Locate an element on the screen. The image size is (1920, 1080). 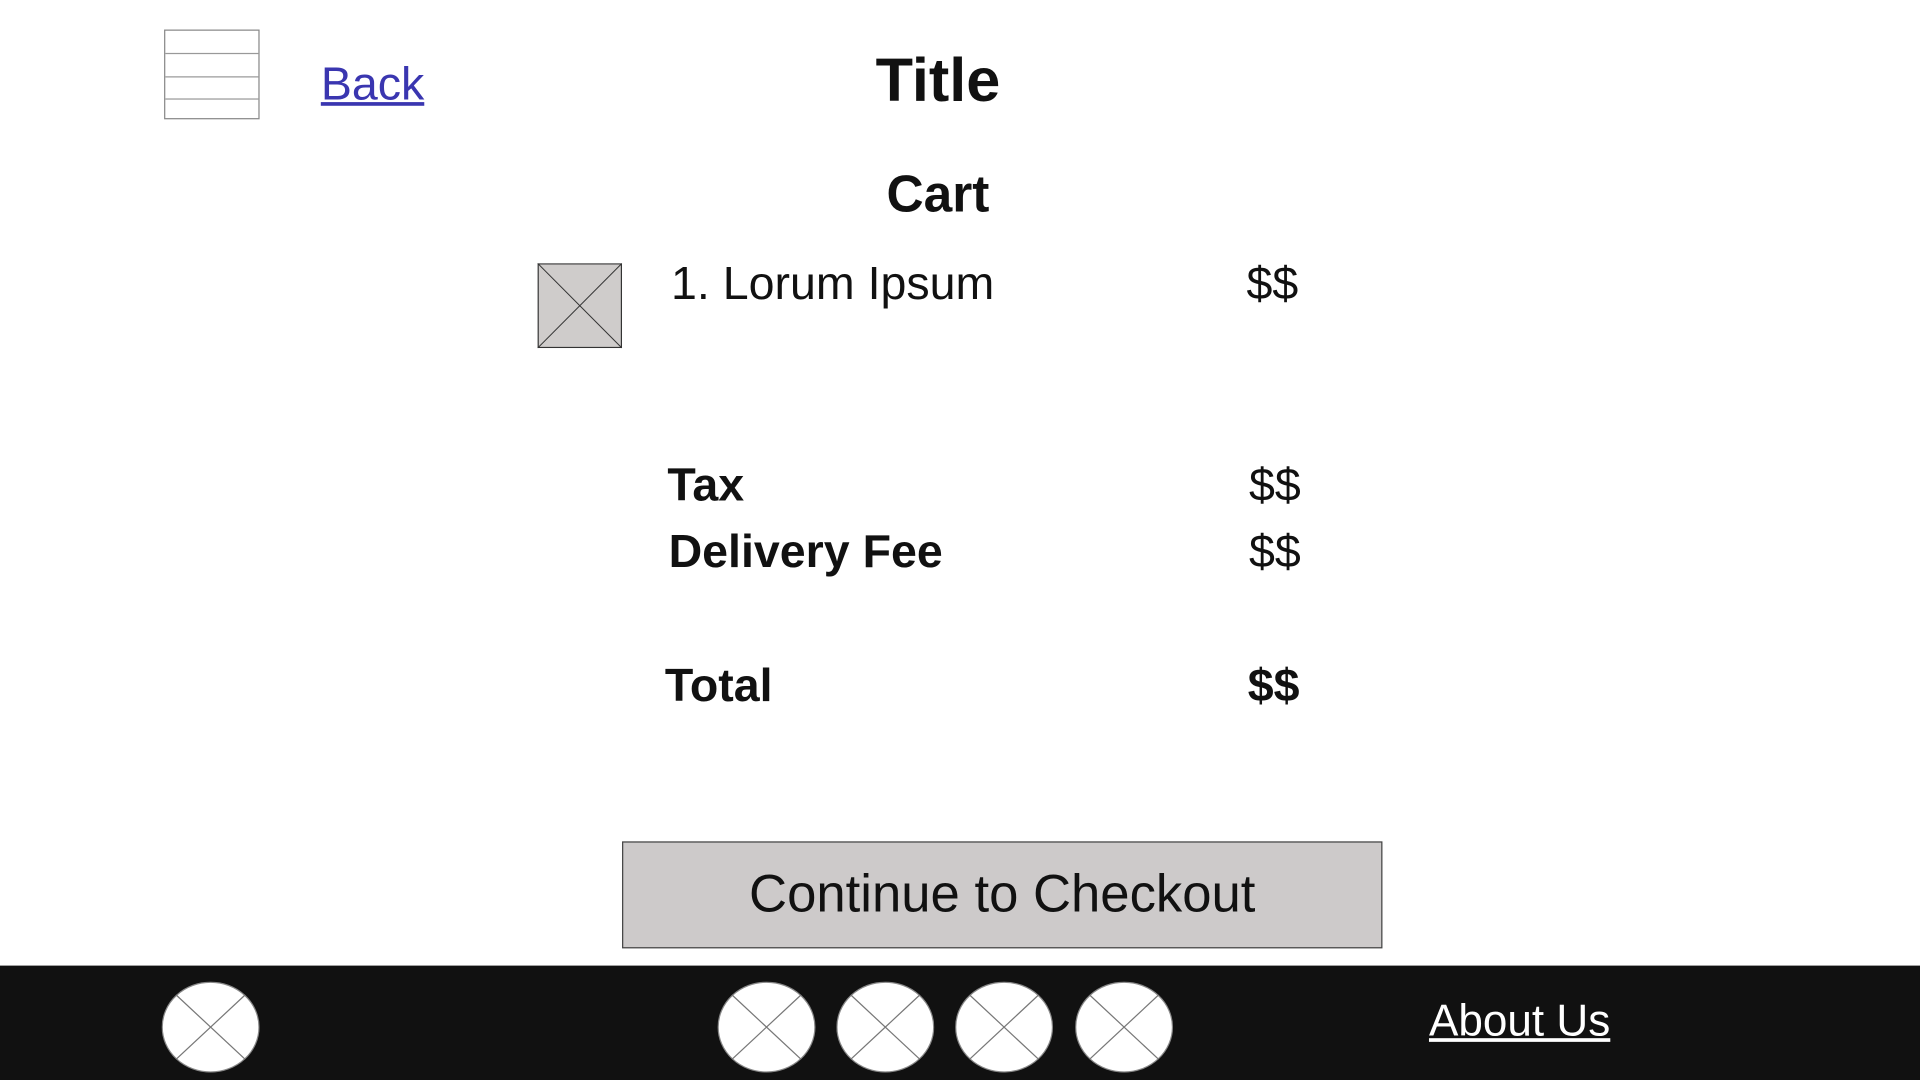
total-label: Total is located at coordinates (718, 686).